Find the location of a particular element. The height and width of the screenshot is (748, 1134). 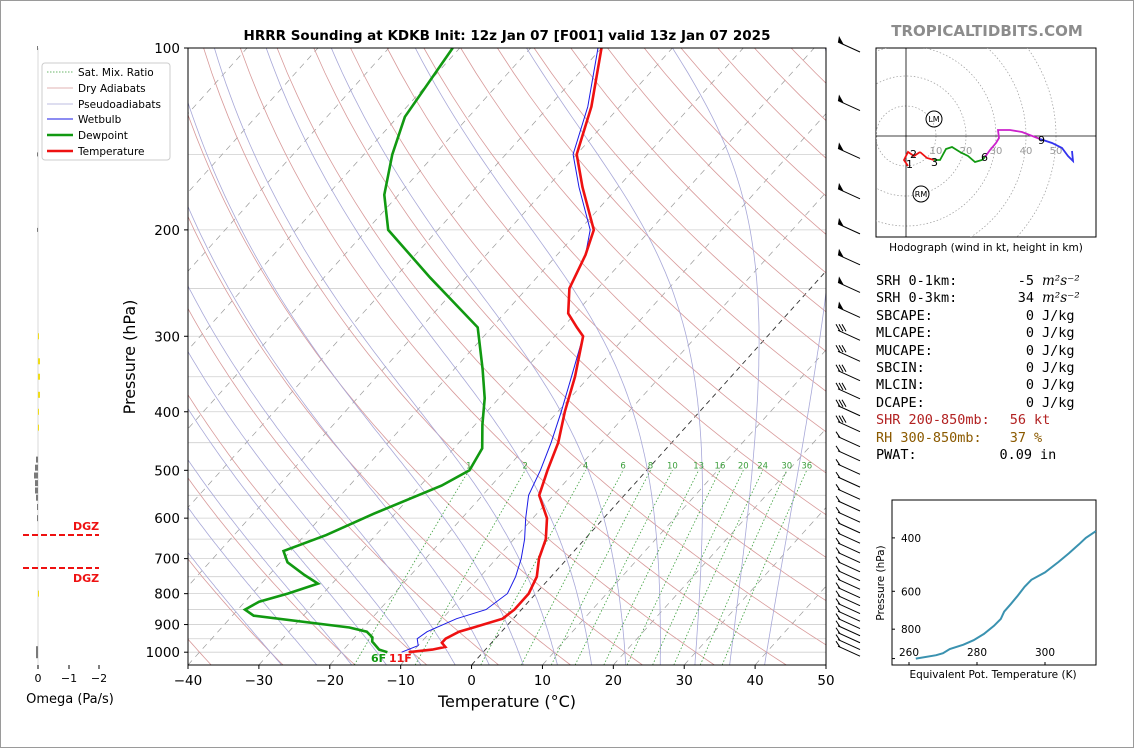

mix-ratio-label: 8 is located at coordinates (650, 466).